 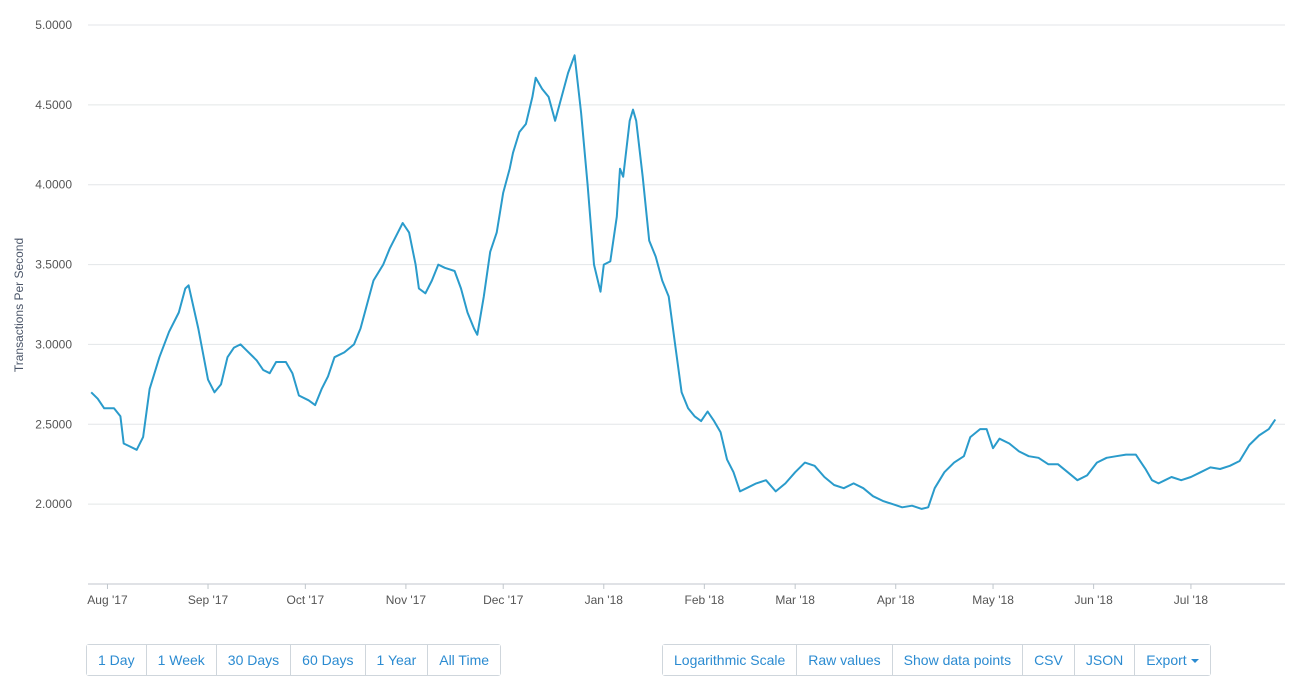 What do you see at coordinates (328, 660) in the screenshot?
I see `range-60-days-button: 60 Days` at bounding box center [328, 660].